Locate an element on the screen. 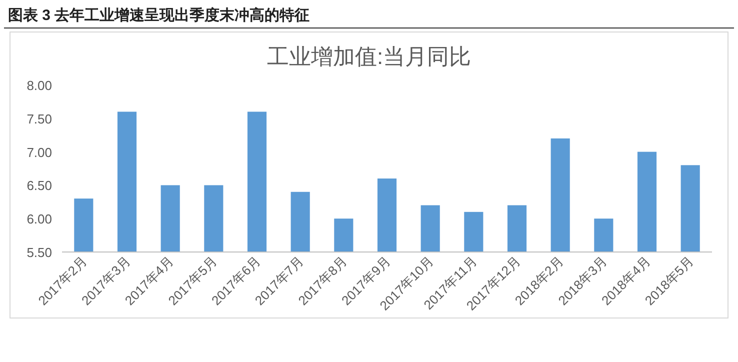  y-tick-label: 7.50 is located at coordinates (39, 118).